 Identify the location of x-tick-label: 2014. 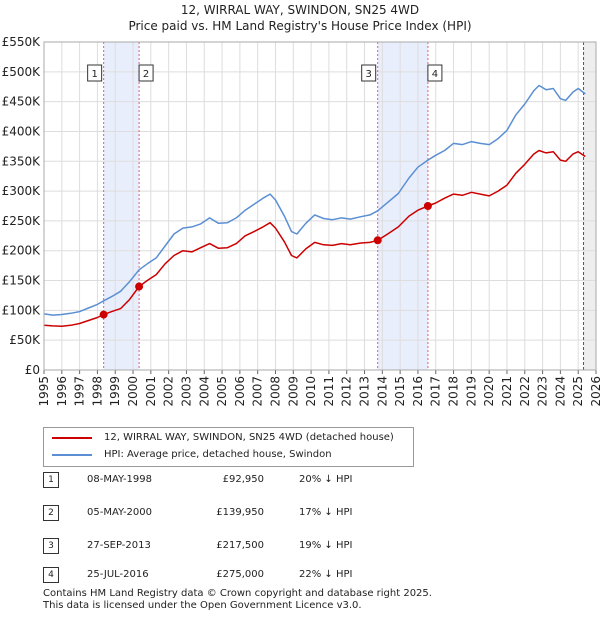
(382, 391).